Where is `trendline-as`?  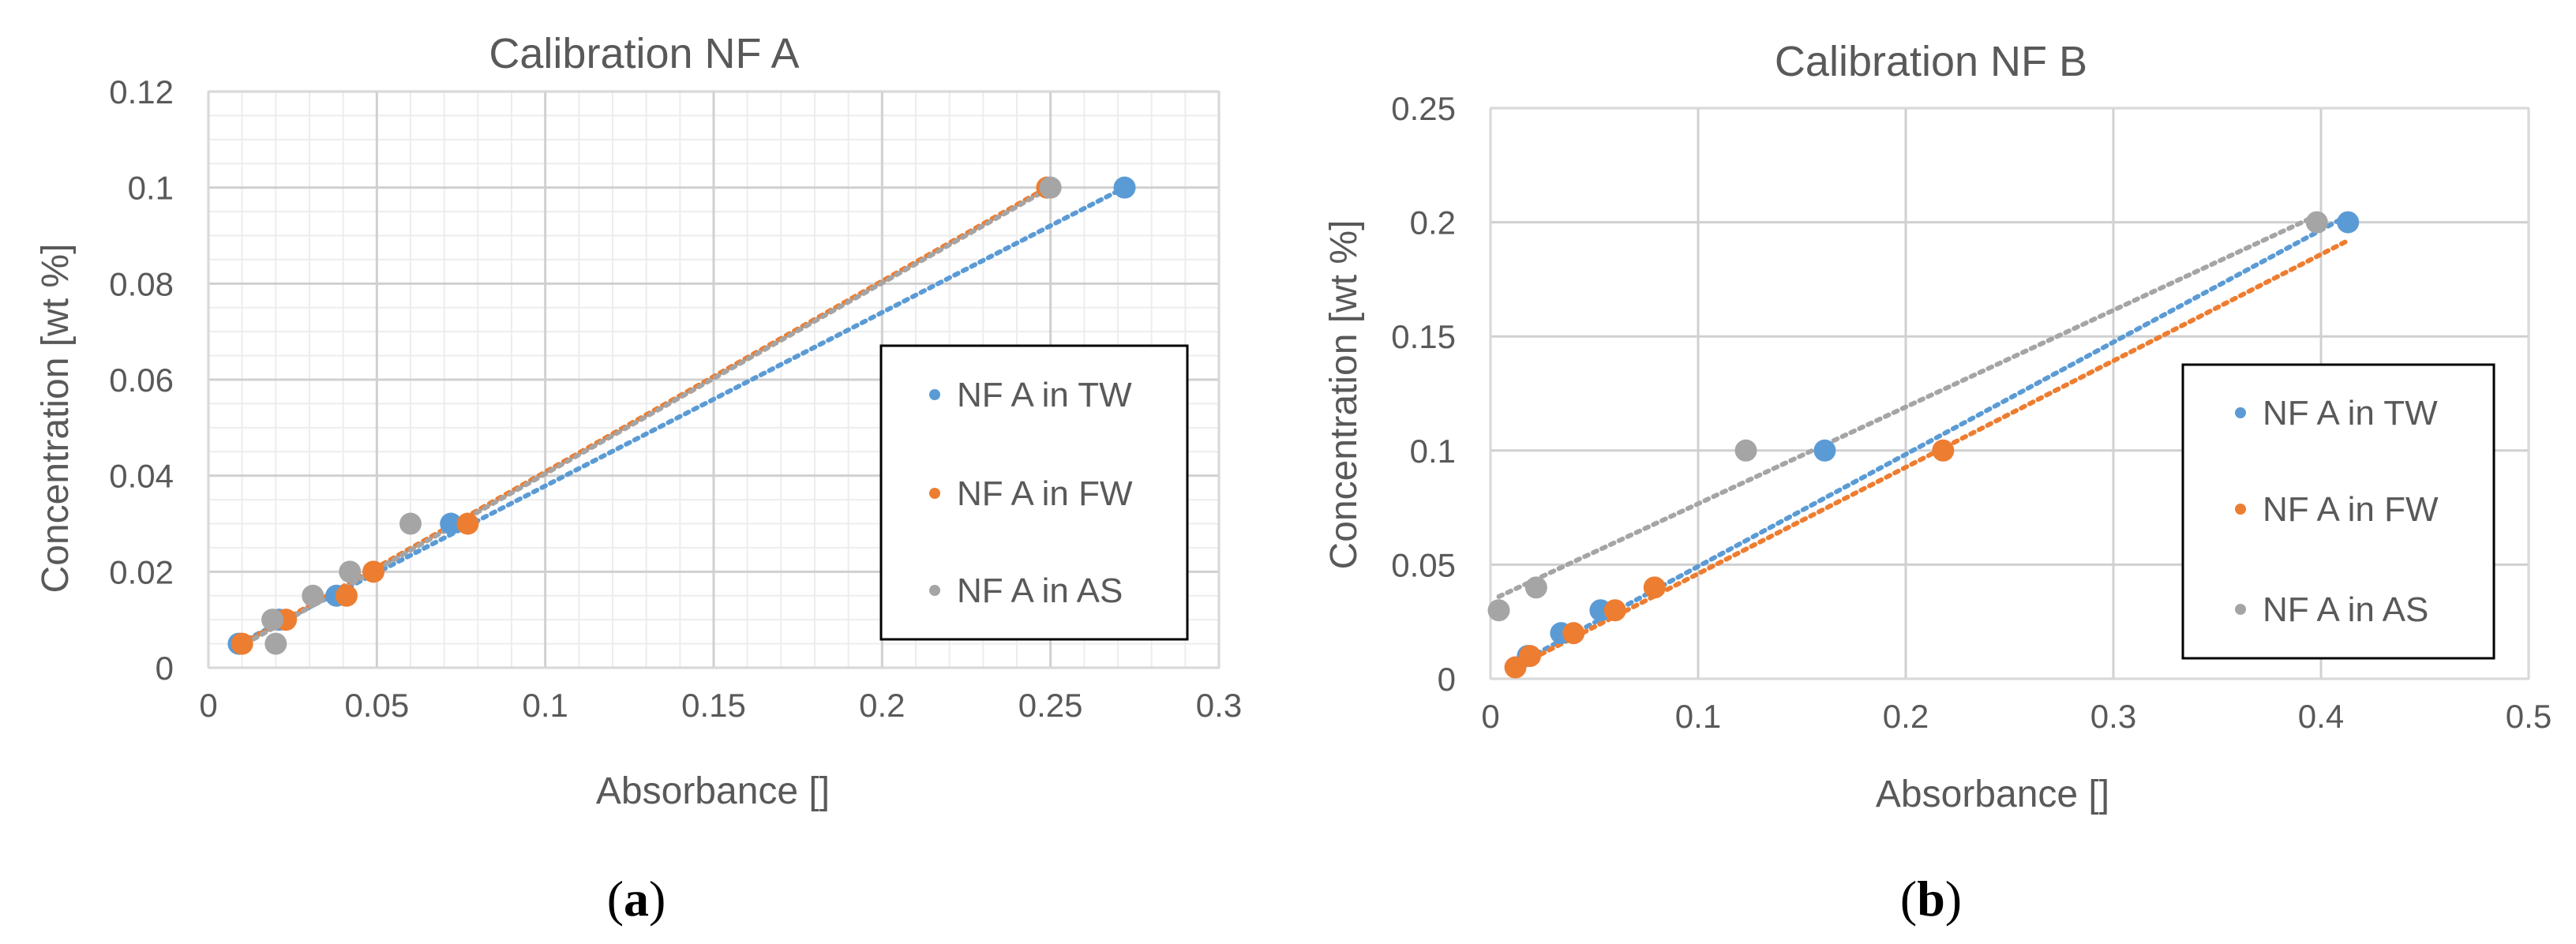
trendline-as is located at coordinates (1908, 406).